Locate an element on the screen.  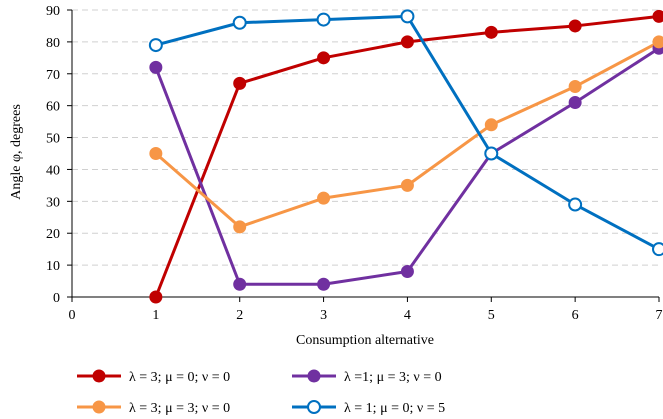
y-tick-label: 60 is located at coordinates (53, 107).